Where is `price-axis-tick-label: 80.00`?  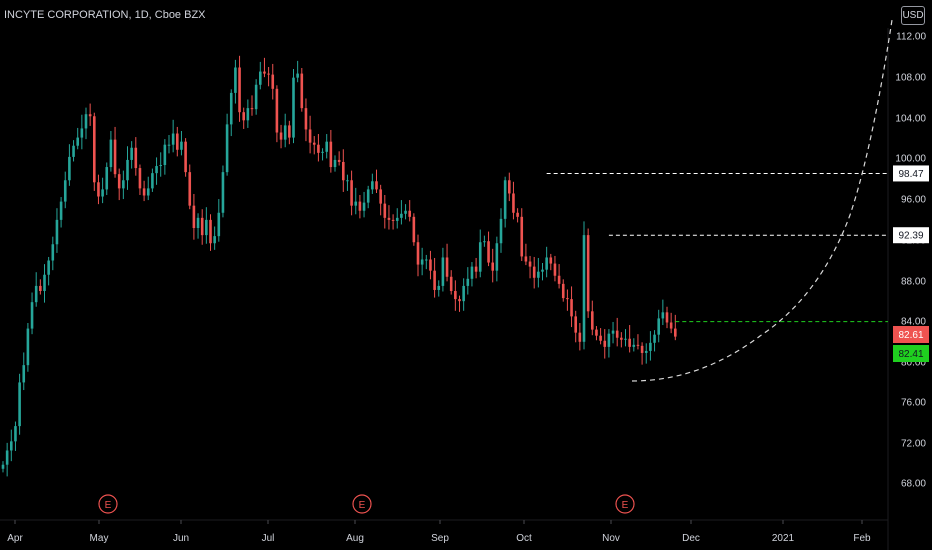 price-axis-tick-label: 80.00 is located at coordinates (913, 363).